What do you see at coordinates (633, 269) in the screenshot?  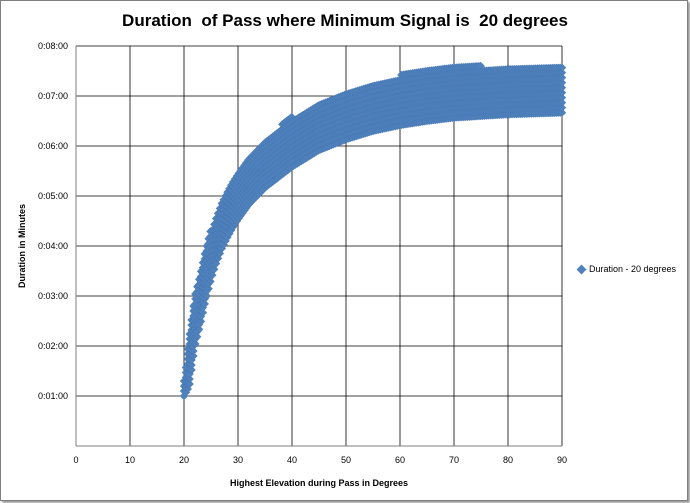 I see `legend-label: Duration - 20 degrees` at bounding box center [633, 269].